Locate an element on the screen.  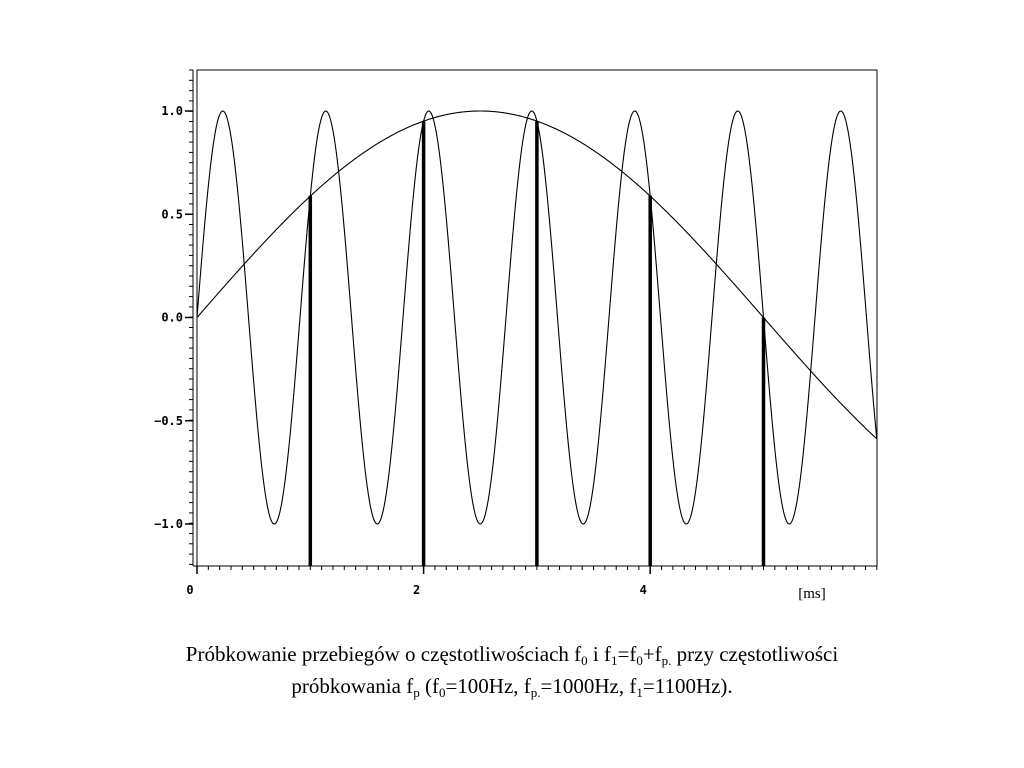
caption-text: =1000Hz, f is located at coordinates (588, 686).